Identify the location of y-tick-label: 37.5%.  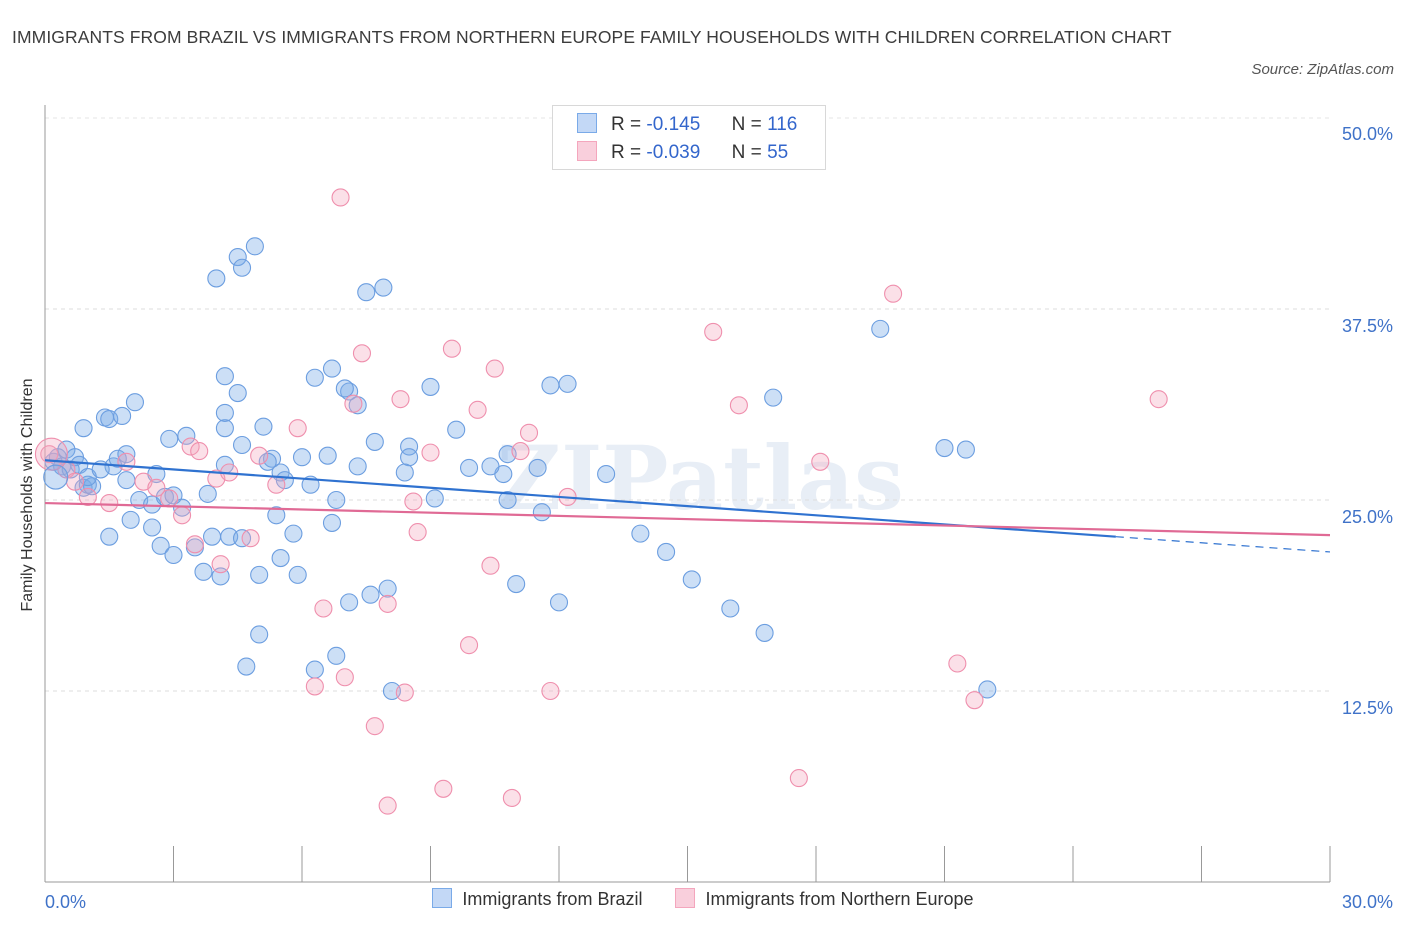
(1367, 326).